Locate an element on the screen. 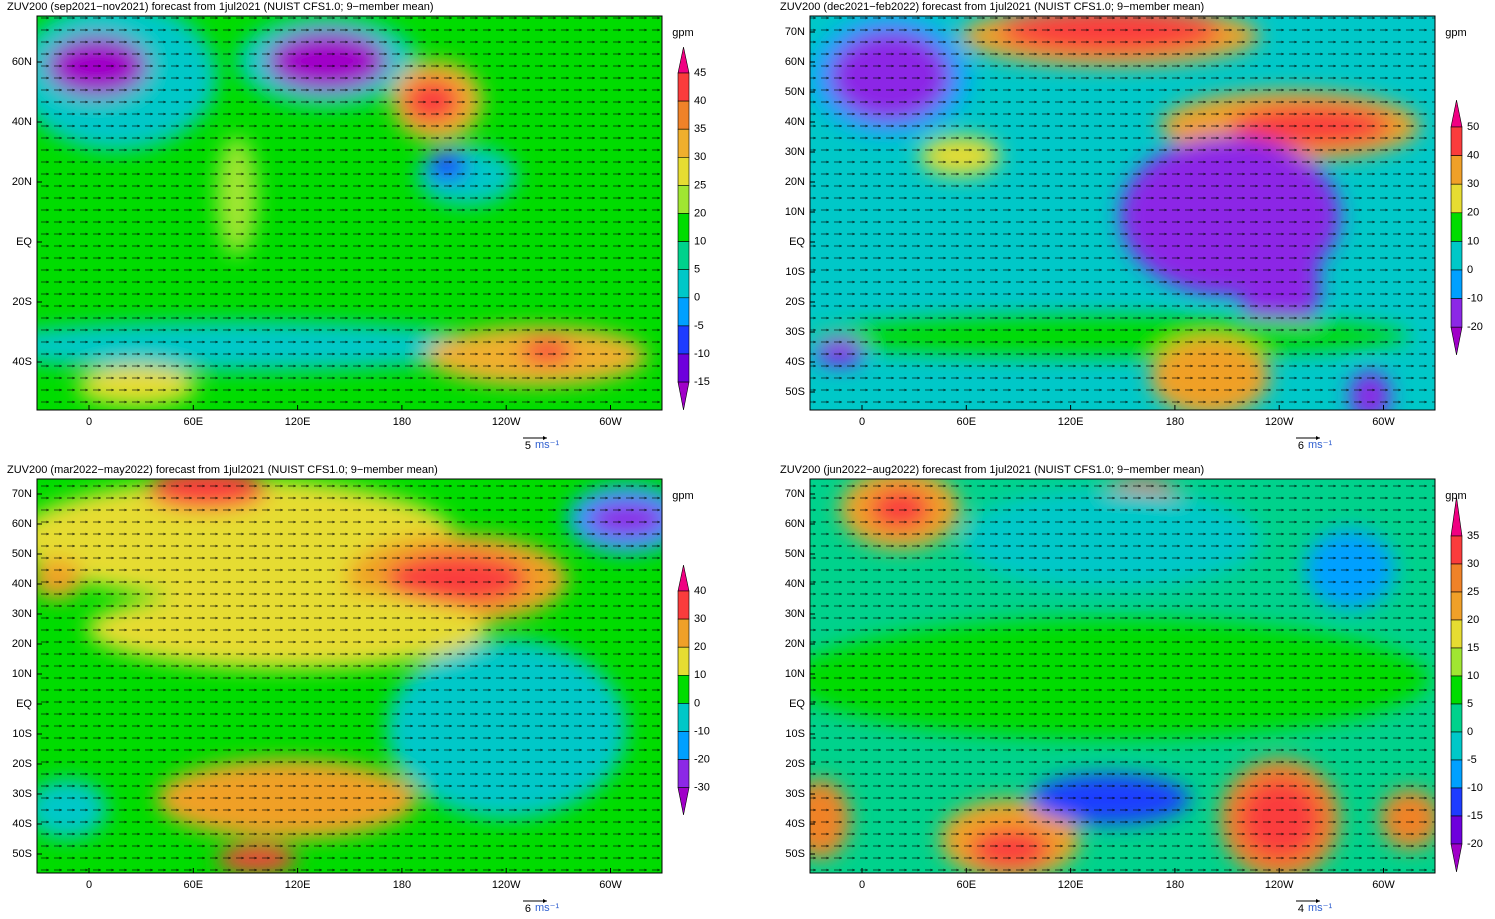  ref-value: 4 is located at coordinates (1301, 908).